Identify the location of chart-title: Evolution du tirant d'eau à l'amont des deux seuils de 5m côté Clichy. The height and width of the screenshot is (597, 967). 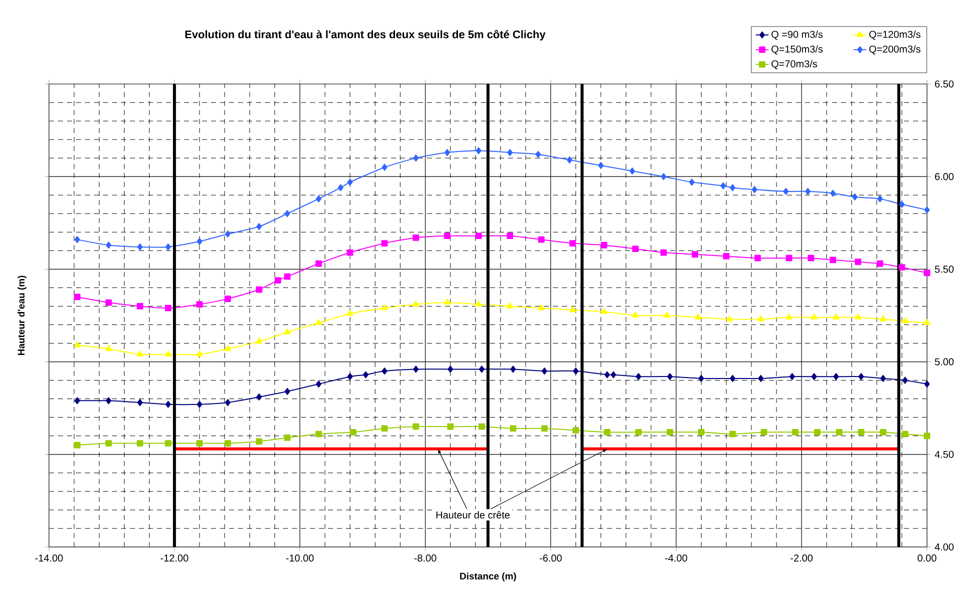
(365, 35).